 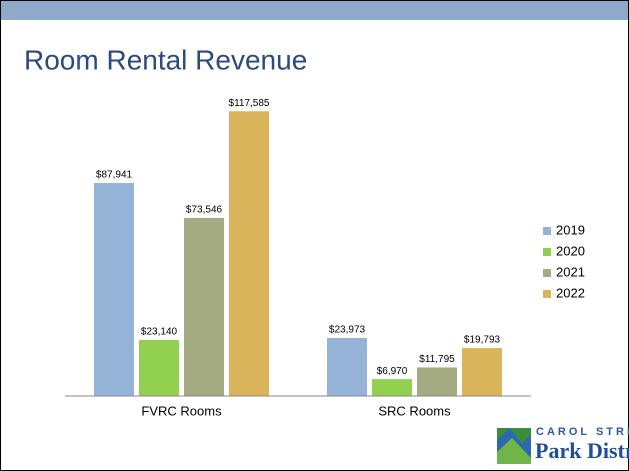 I want to click on logo-icon-hill, so click(x=514, y=451).